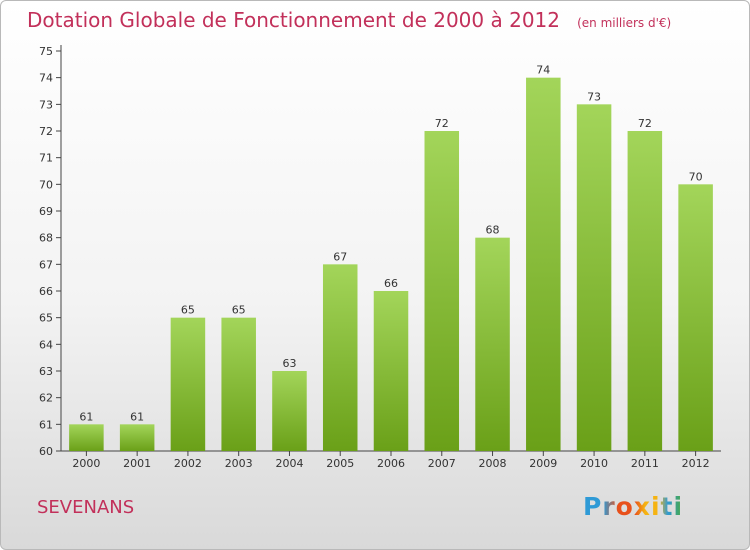 This screenshot has height=550, width=750. What do you see at coordinates (46, 371) in the screenshot?
I see `y-tick-label: 63` at bounding box center [46, 371].